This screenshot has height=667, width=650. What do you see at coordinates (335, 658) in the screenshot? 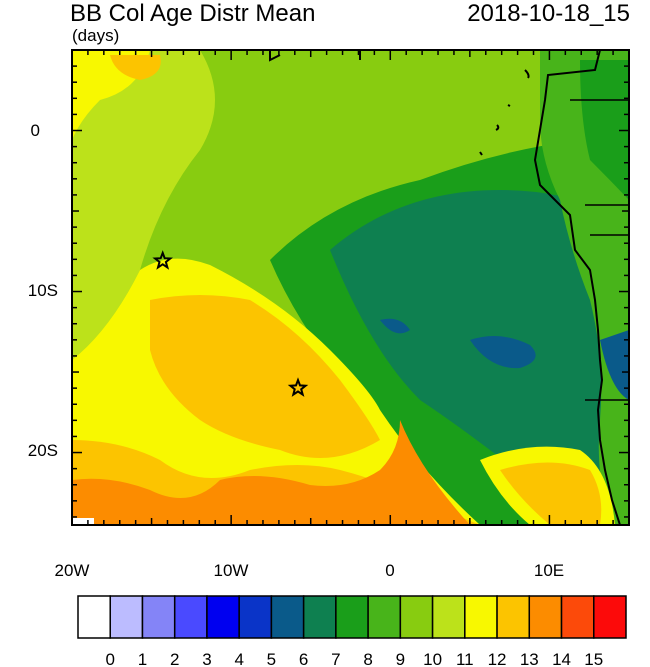
I see `colorbar-tick-label: 7` at bounding box center [335, 658].